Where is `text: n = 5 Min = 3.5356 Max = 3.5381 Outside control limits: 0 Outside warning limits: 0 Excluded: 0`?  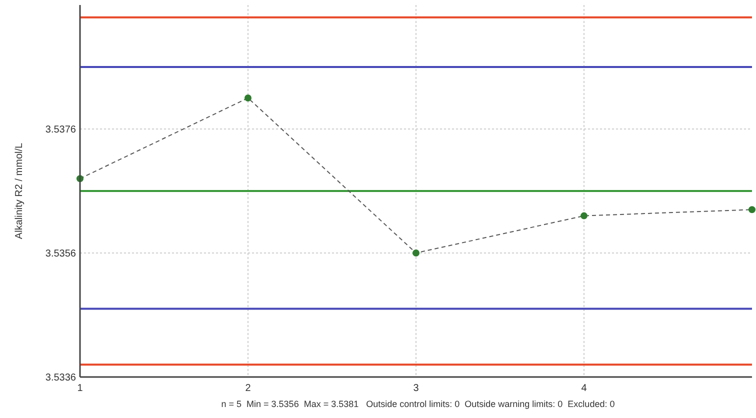 text: n = 5 Min = 3.5356 Max = 3.5381 Outside control limits: 0 Outside warning limits: 0 Excluded: 0 is located at coordinates (418, 404).